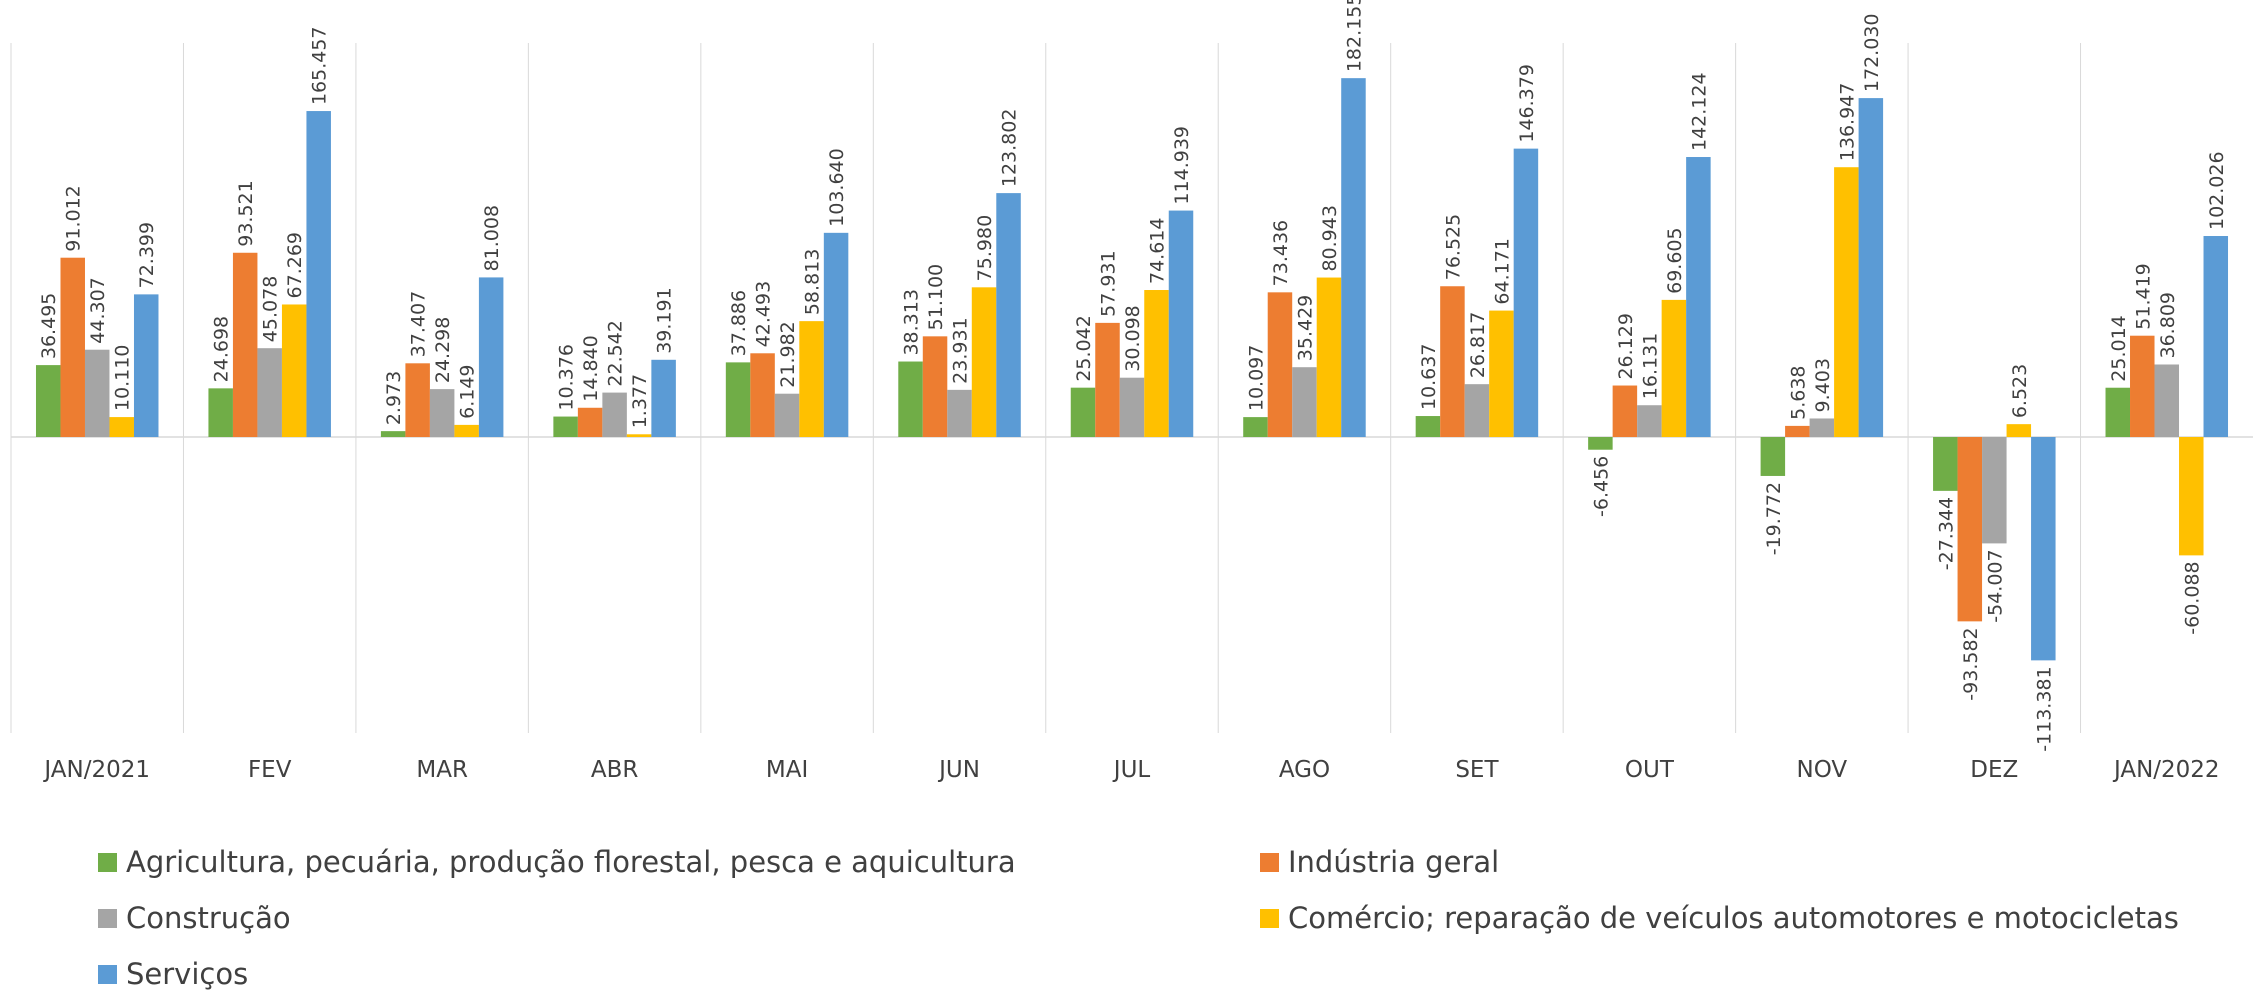  I want to click on data-label: 80.943, so click(1330, 238).